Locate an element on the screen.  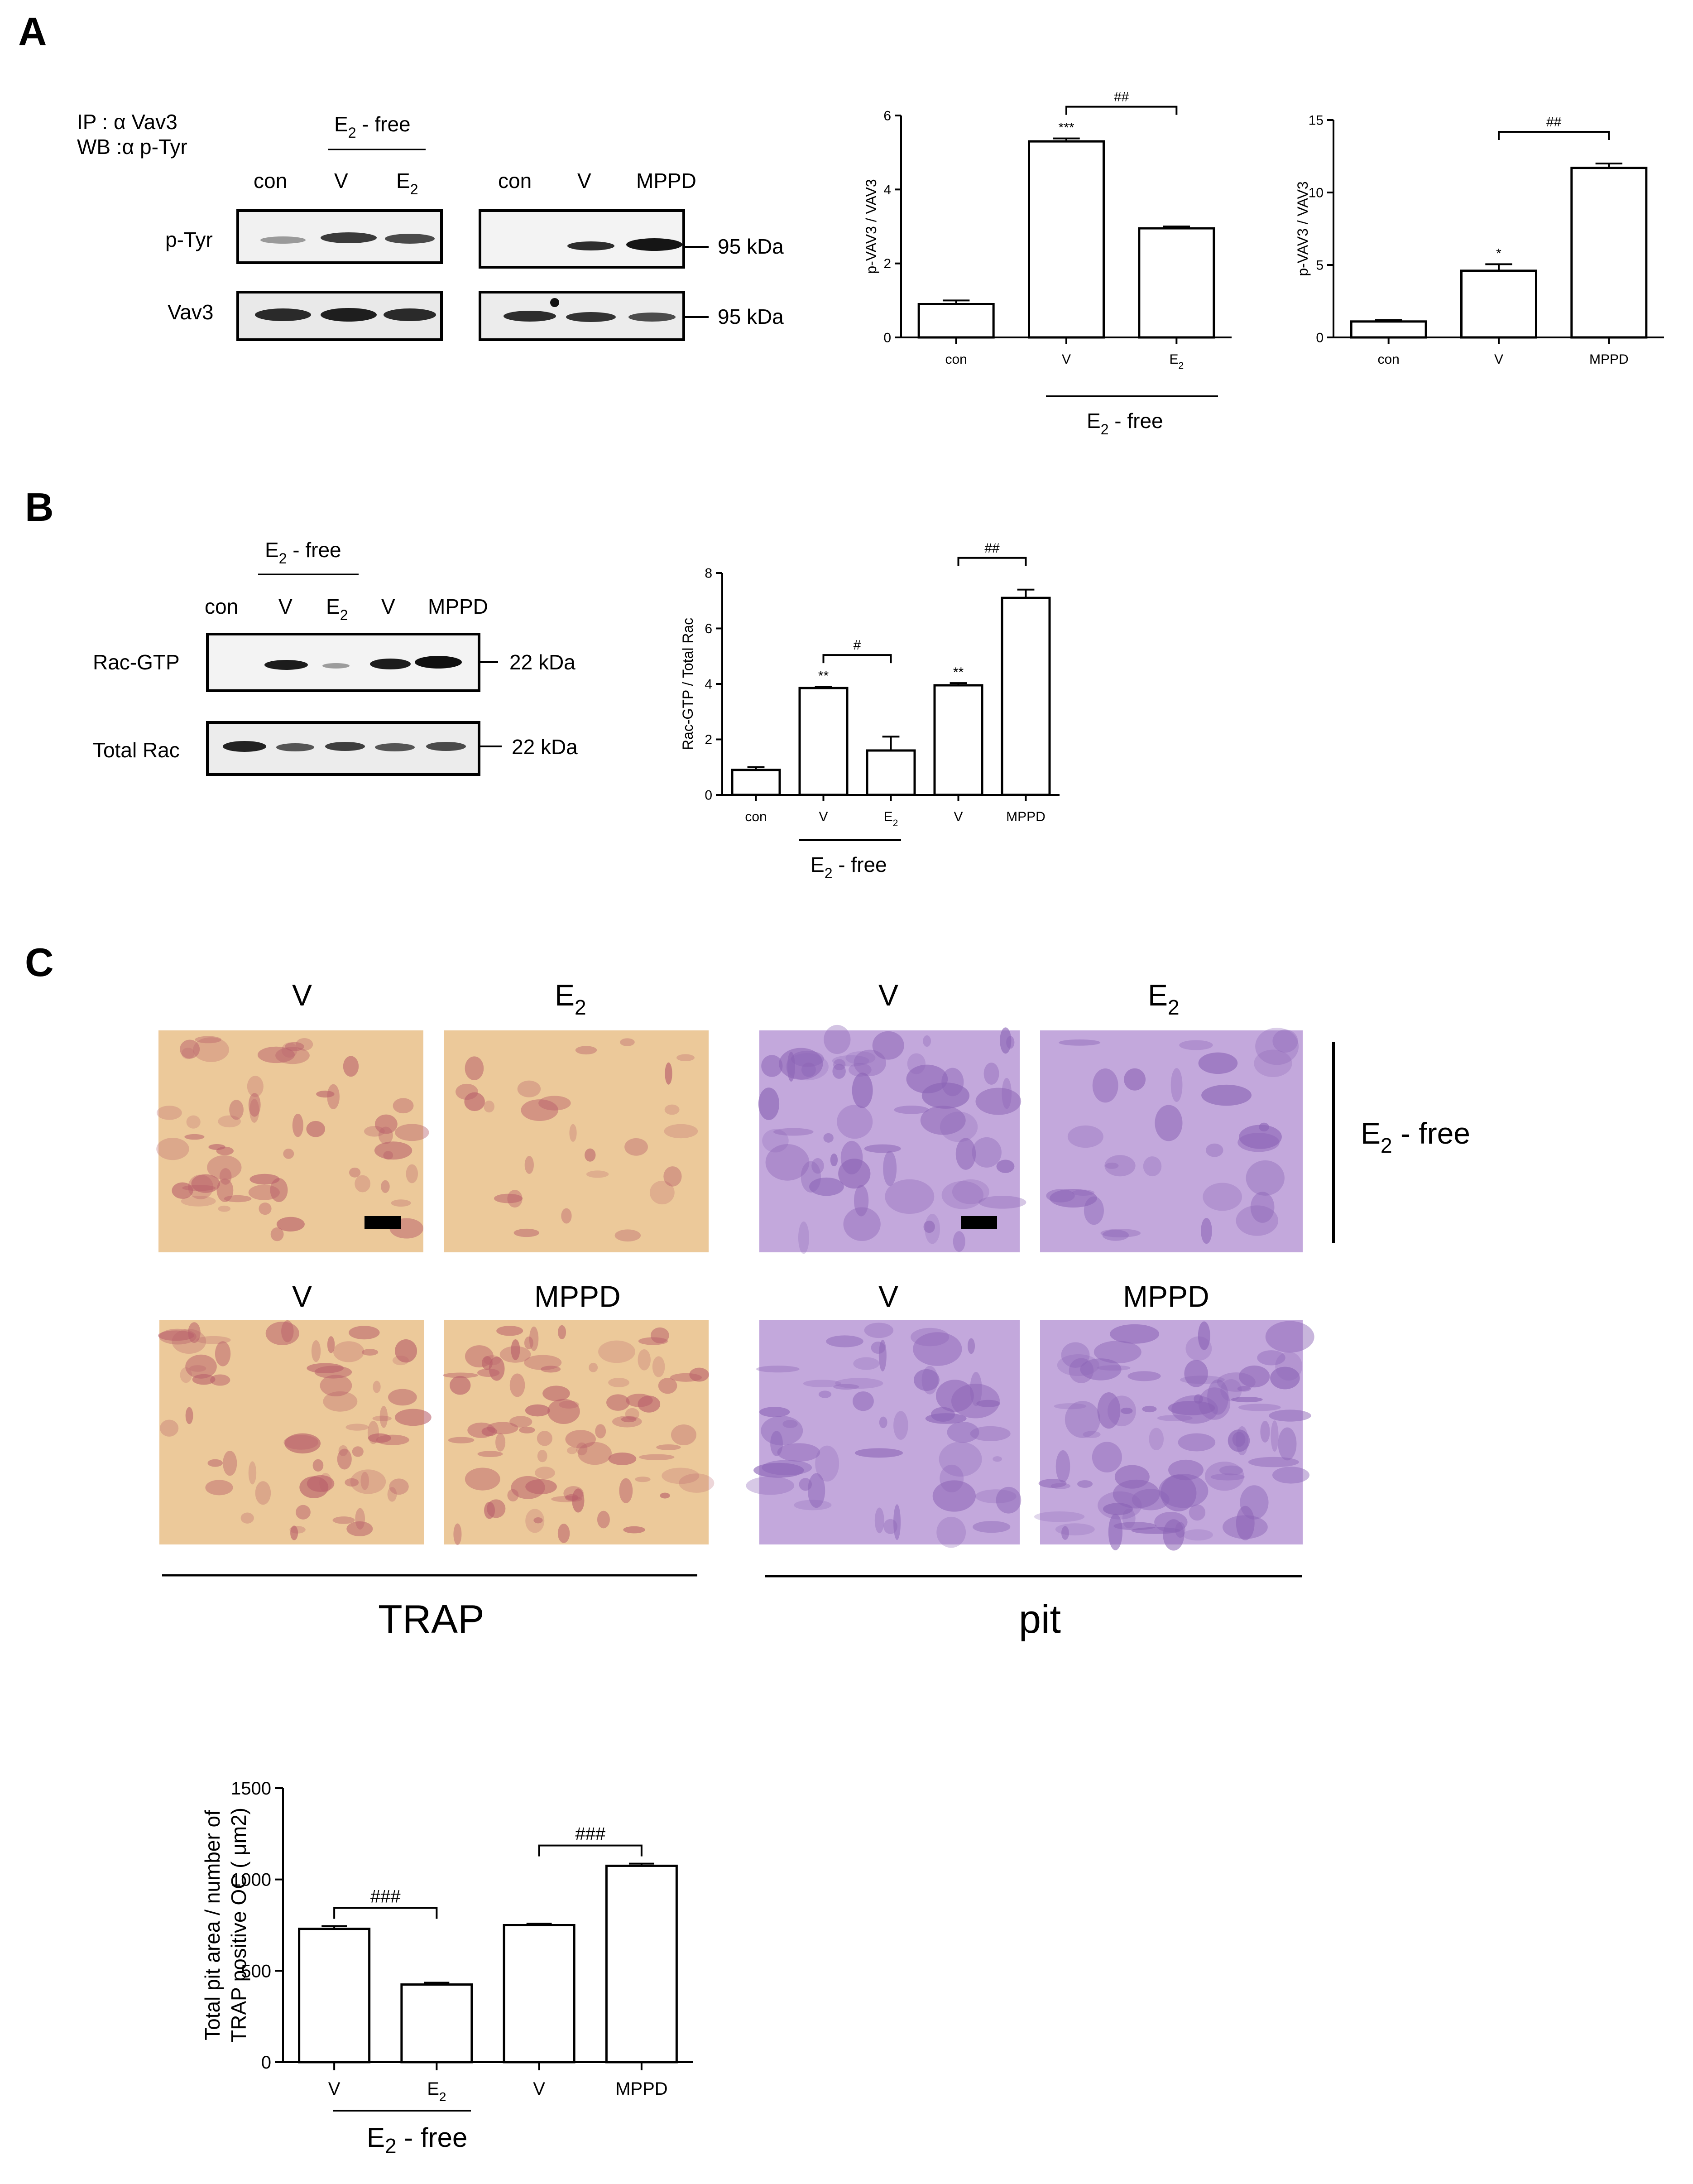
e2-free-side-label: E2 - free is located at coordinates (1415, 1136).